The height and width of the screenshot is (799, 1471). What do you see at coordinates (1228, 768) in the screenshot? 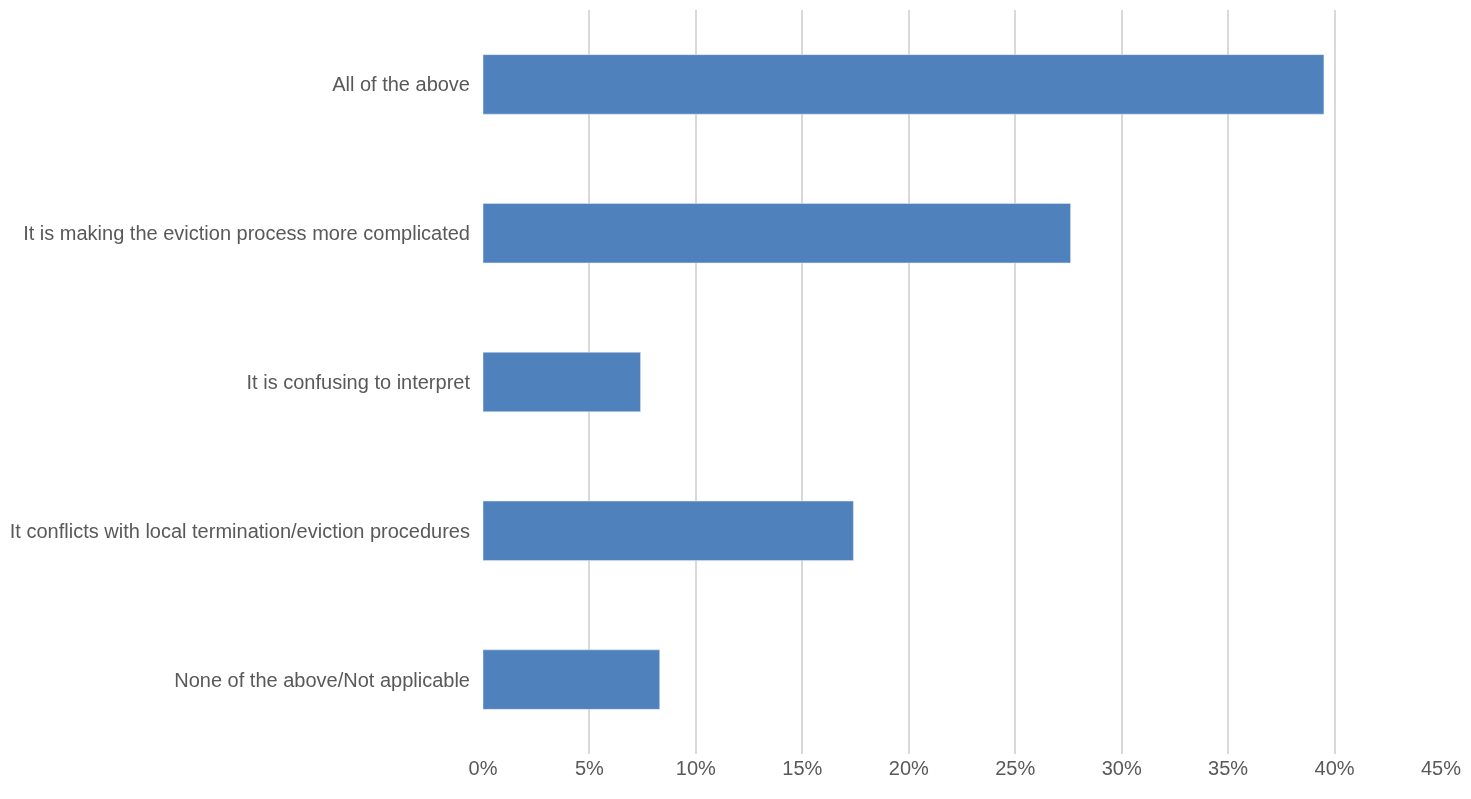
I see `x-tick-label: 35%` at bounding box center [1228, 768].